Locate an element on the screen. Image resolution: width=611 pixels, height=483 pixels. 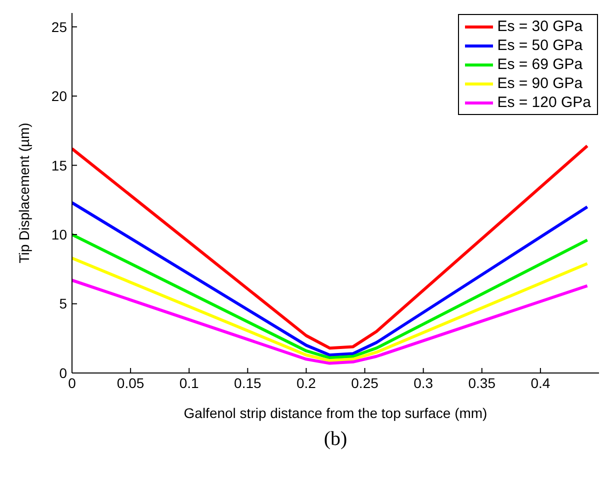
x-tick-label: 0.25 is located at coordinates (365, 382).